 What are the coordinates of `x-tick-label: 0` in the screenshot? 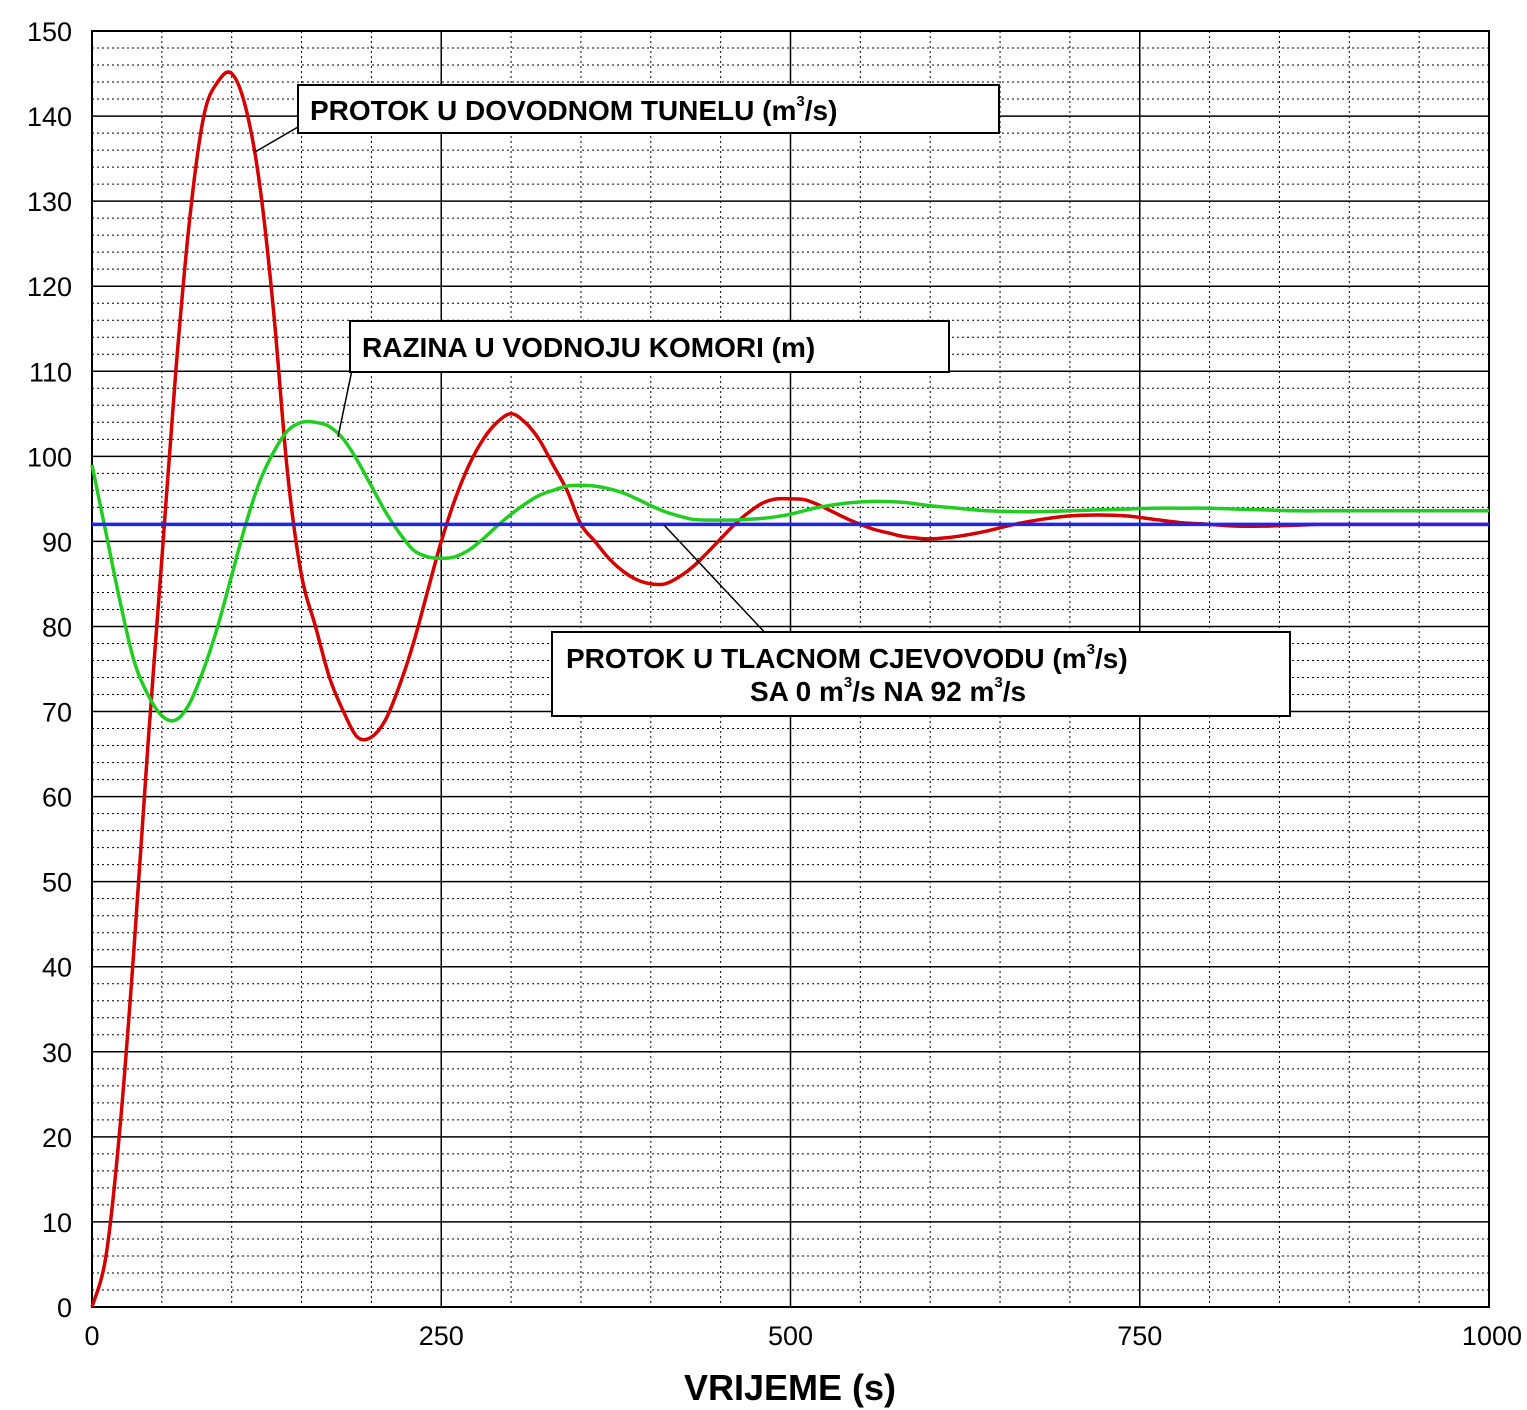 It's located at (91, 1336).